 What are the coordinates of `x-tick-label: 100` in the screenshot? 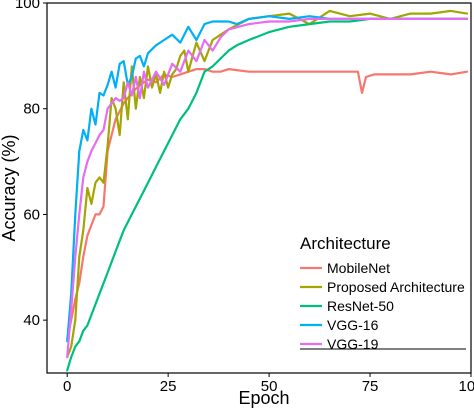 It's located at (466, 386).